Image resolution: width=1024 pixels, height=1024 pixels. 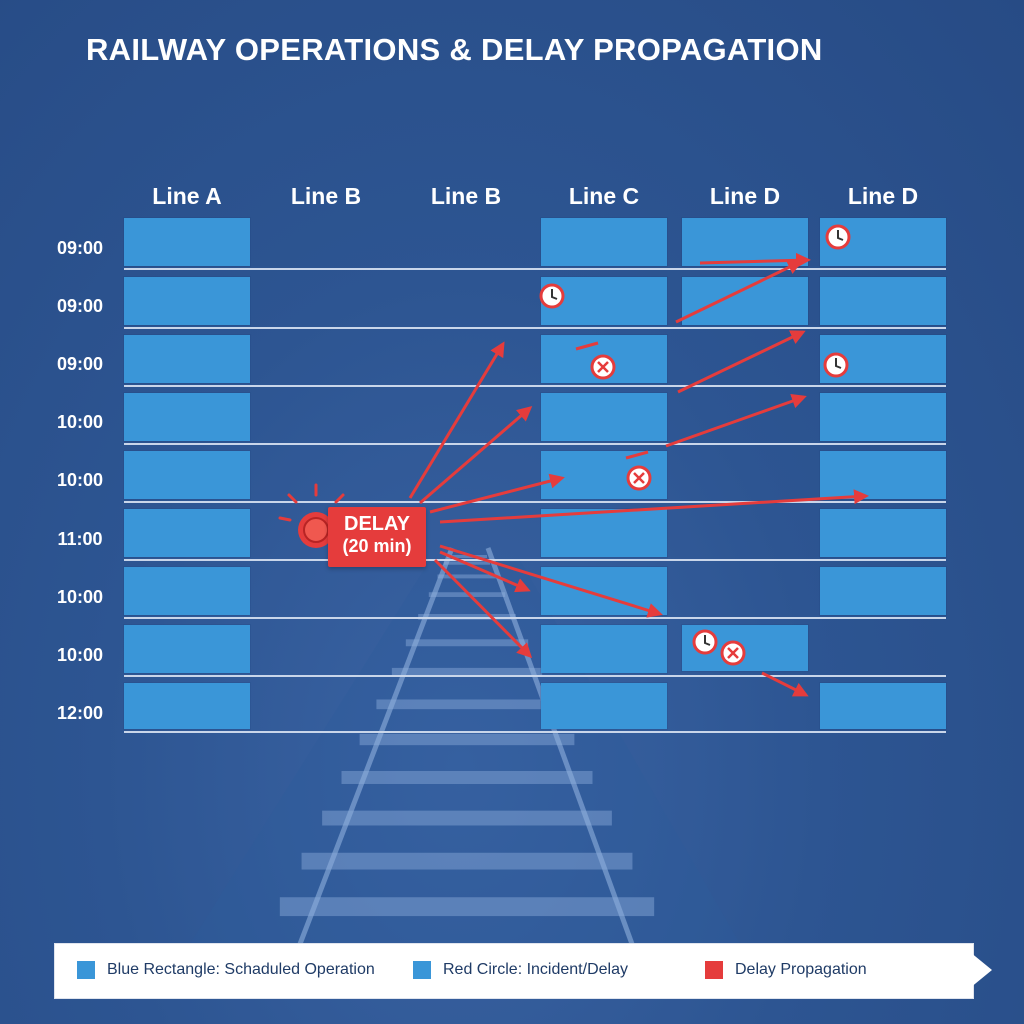 I want to click on legend-item-scheduled: Blue Rectangle: Schaduled Operation, so click(x=226, y=970).